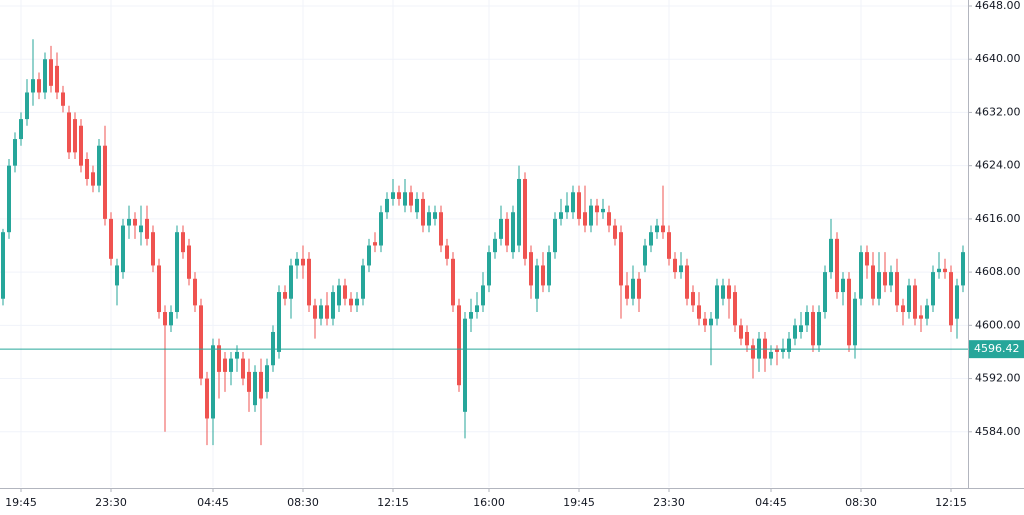  I want to click on y-tick-label: 4592.00, so click(998, 378).